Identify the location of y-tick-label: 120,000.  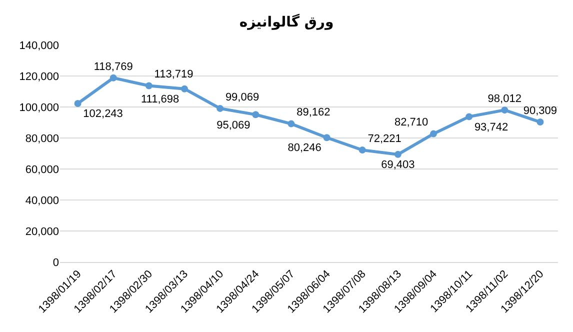
(39, 76).